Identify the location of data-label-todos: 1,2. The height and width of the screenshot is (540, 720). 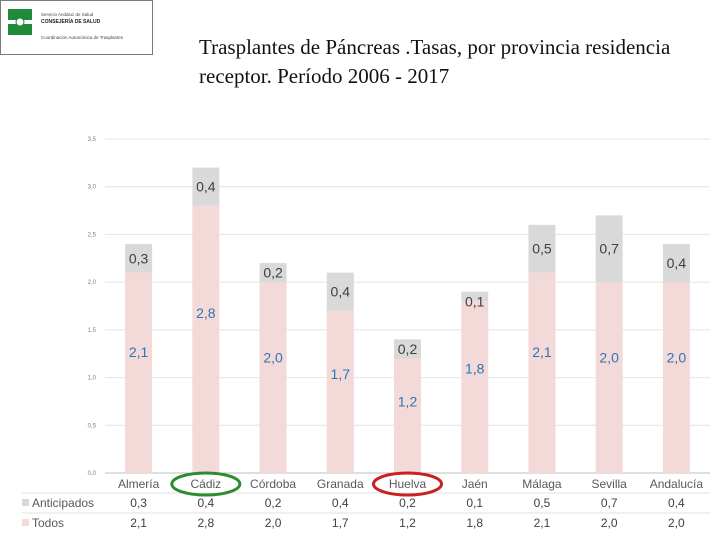
(408, 402).